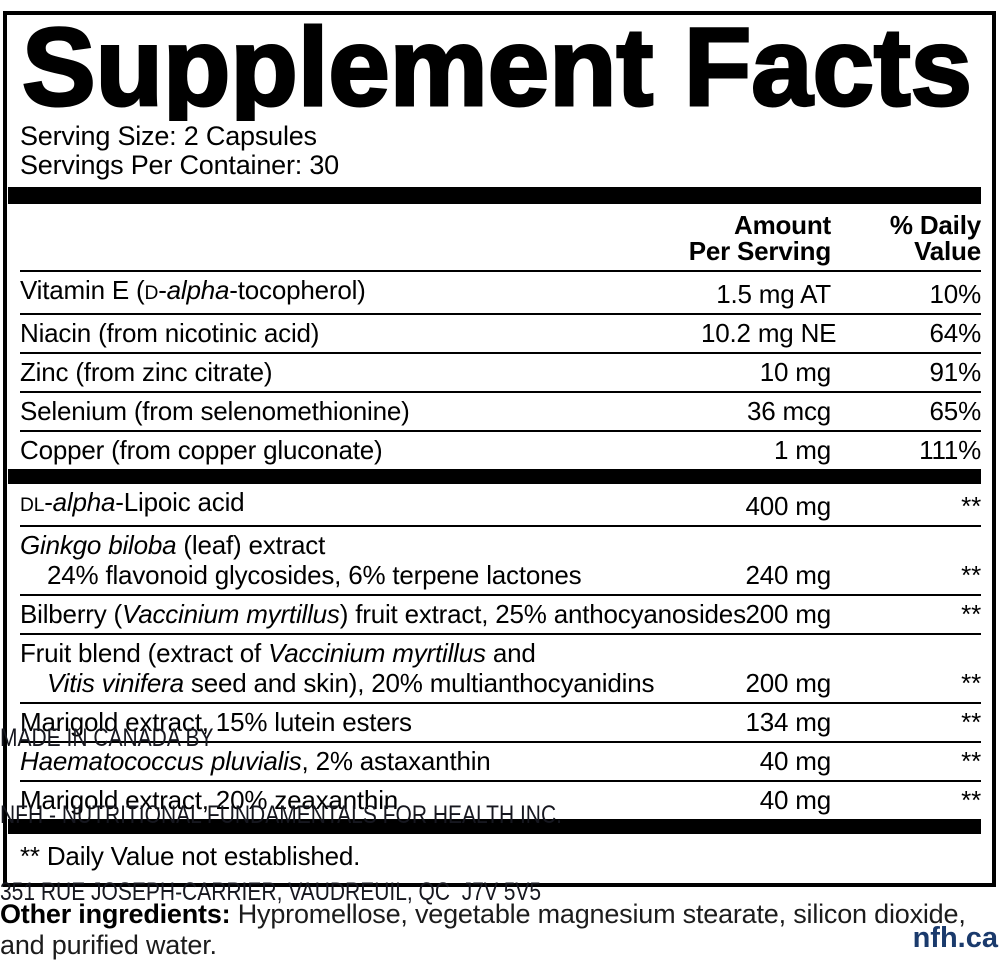  Describe the element at coordinates (193, 290) in the screenshot. I see `nutrient-name: Vitamin E (D-alpha-tocopherol)` at that location.